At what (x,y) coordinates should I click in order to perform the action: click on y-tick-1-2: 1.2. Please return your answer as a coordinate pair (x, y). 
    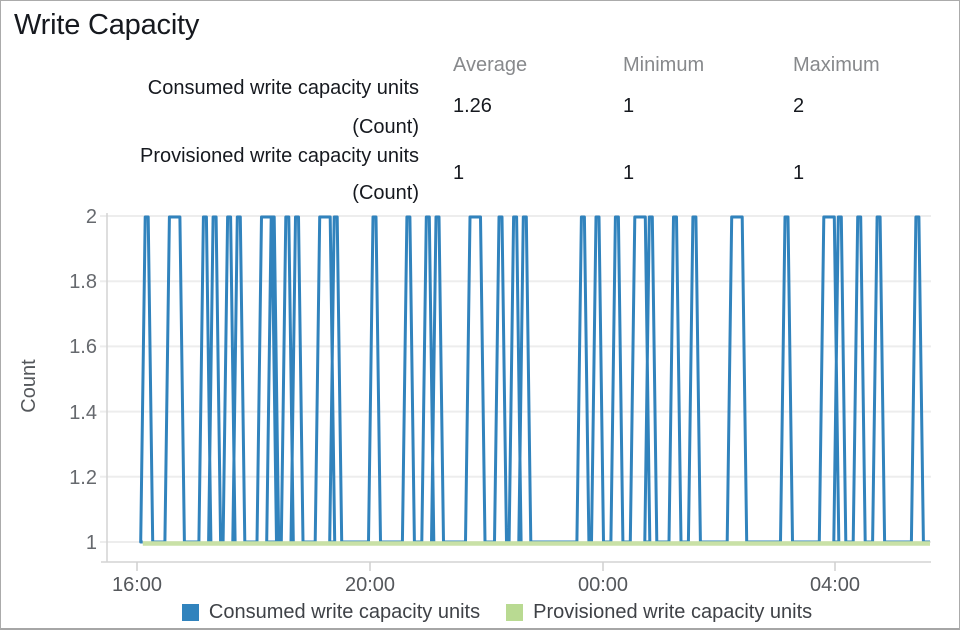
    Looking at the image, I should click on (83, 478).